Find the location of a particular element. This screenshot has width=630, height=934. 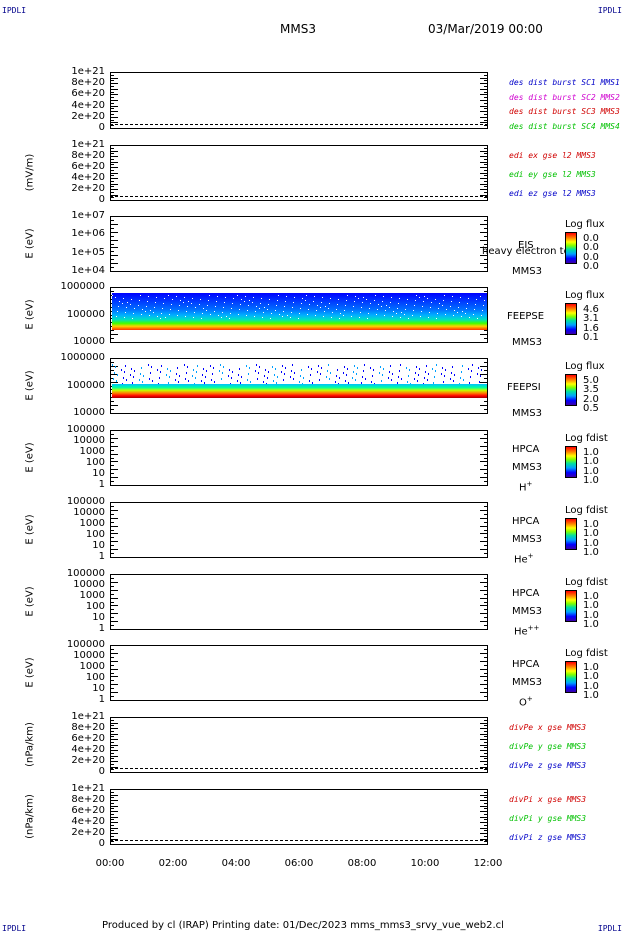

y-tick-label: 1e+05 is located at coordinates (88, 252).